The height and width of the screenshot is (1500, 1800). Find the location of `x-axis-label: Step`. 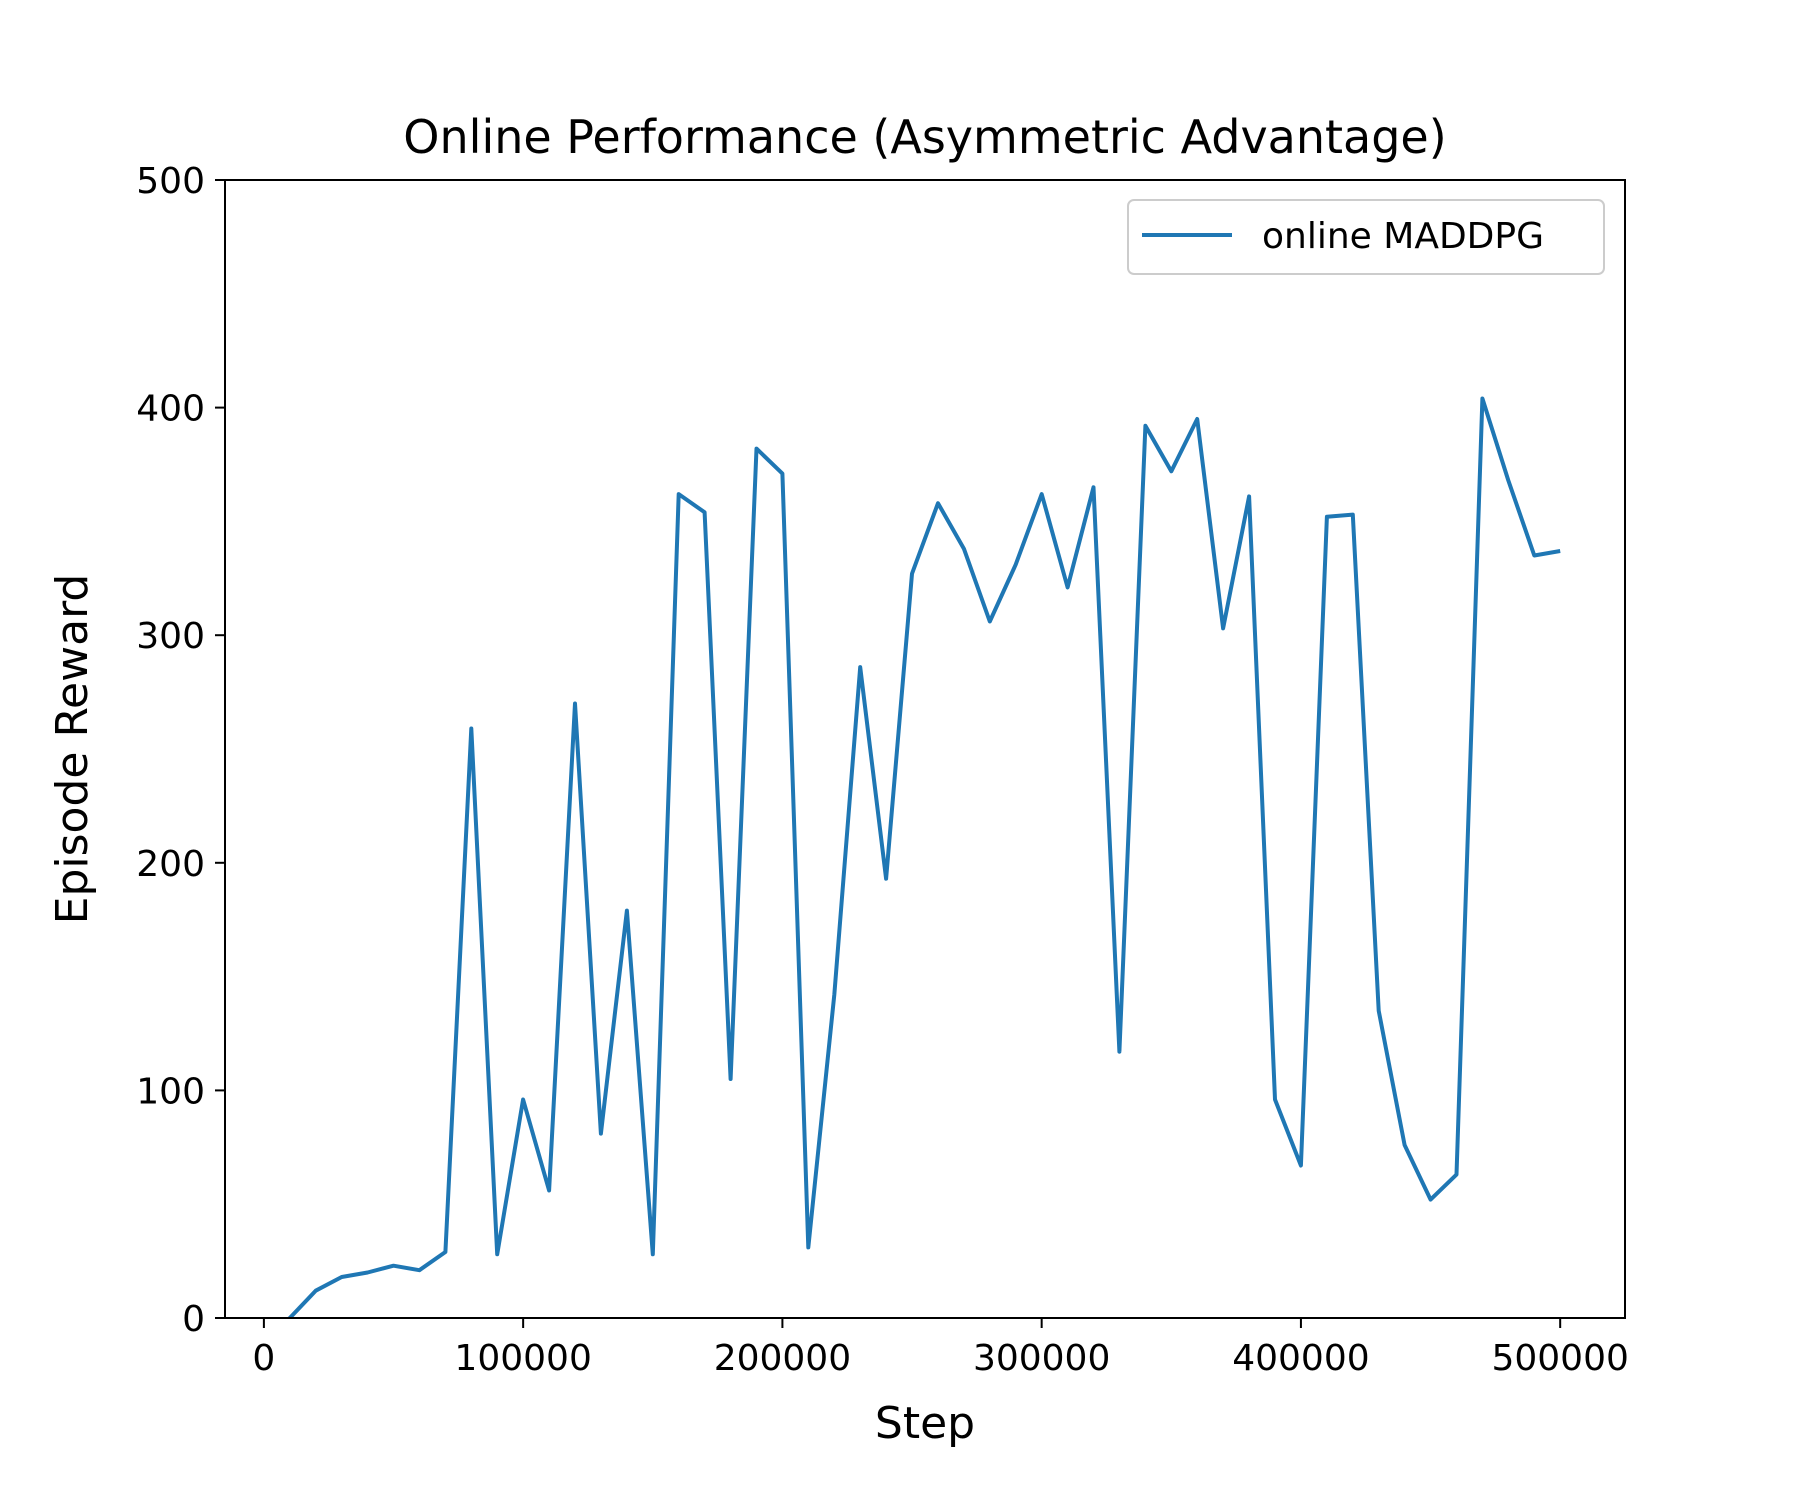

x-axis-label: Step is located at coordinates (925, 1423).